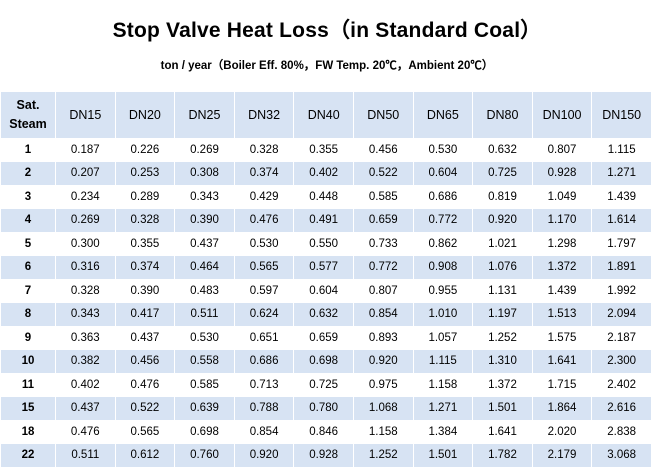 This screenshot has height=475, width=654. I want to click on value-cell: 2.300, so click(621, 361).